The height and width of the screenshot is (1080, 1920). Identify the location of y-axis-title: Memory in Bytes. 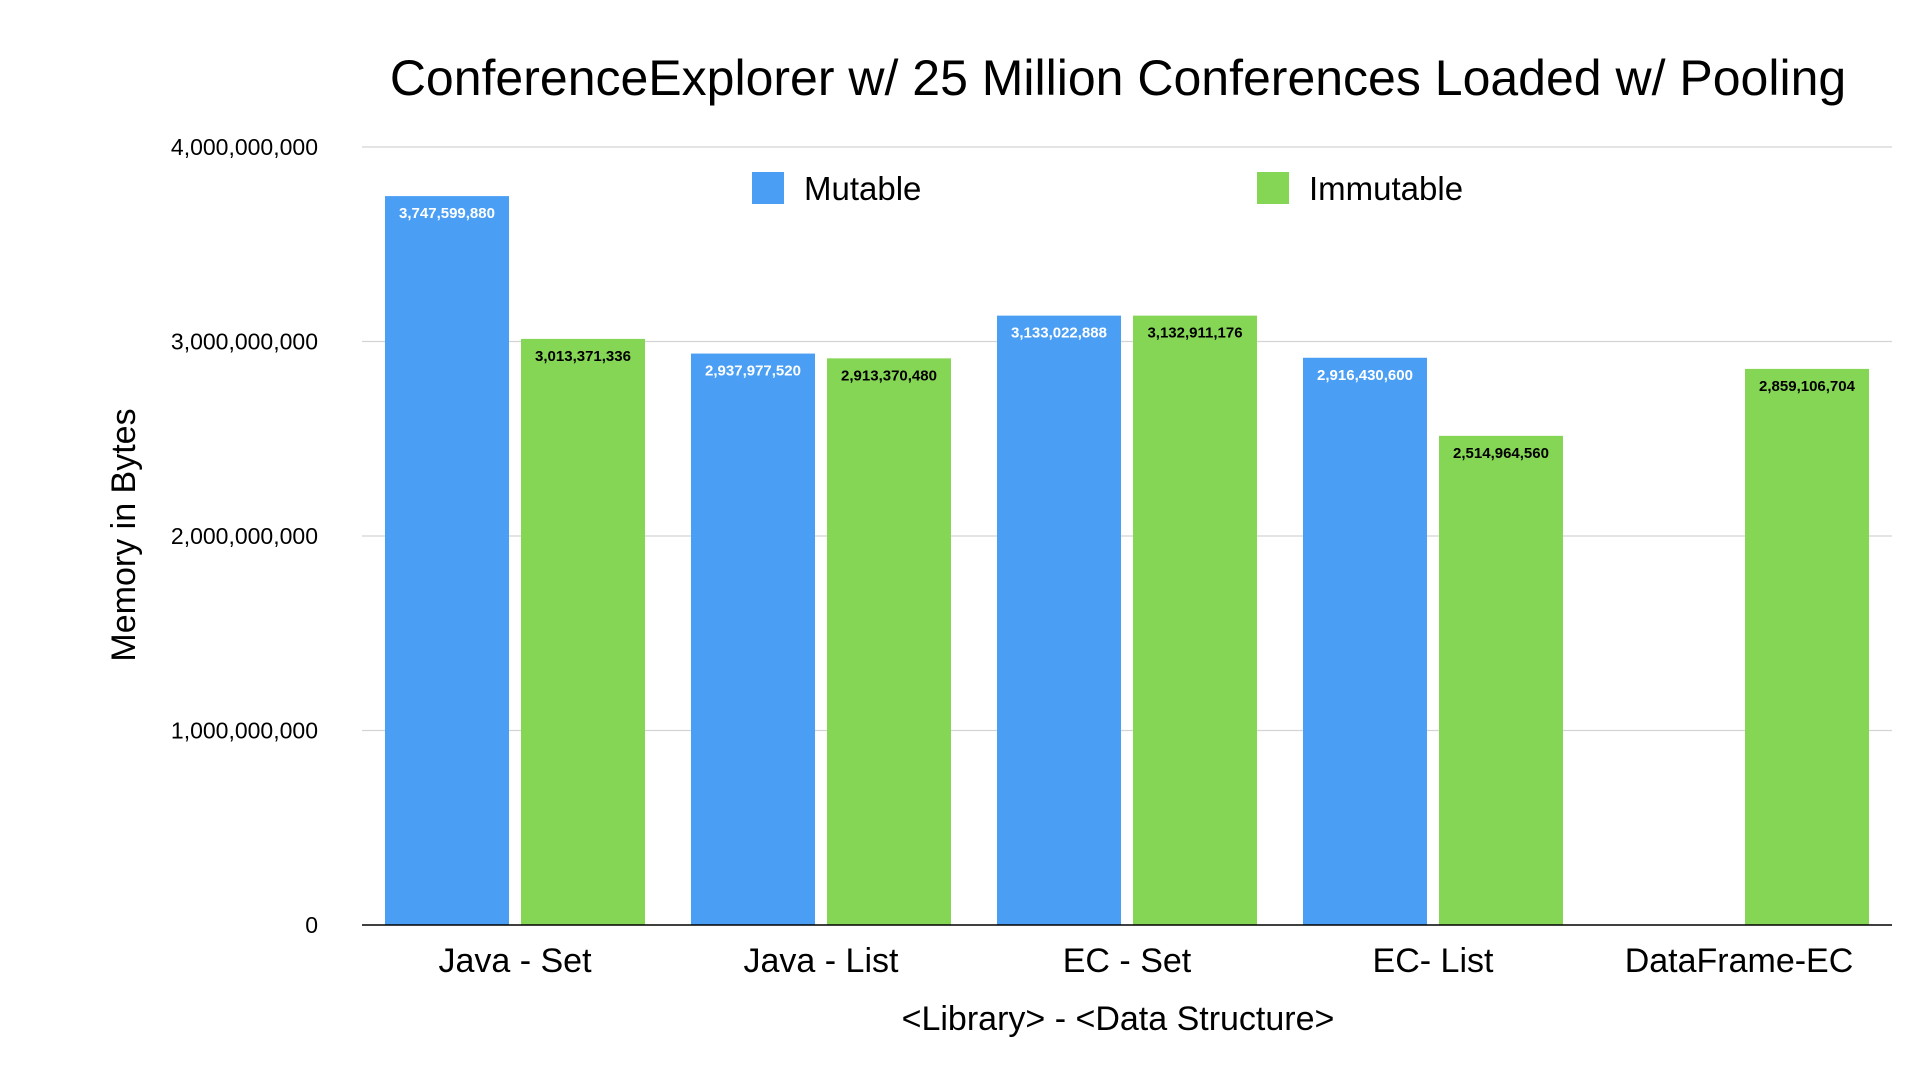
(124, 534).